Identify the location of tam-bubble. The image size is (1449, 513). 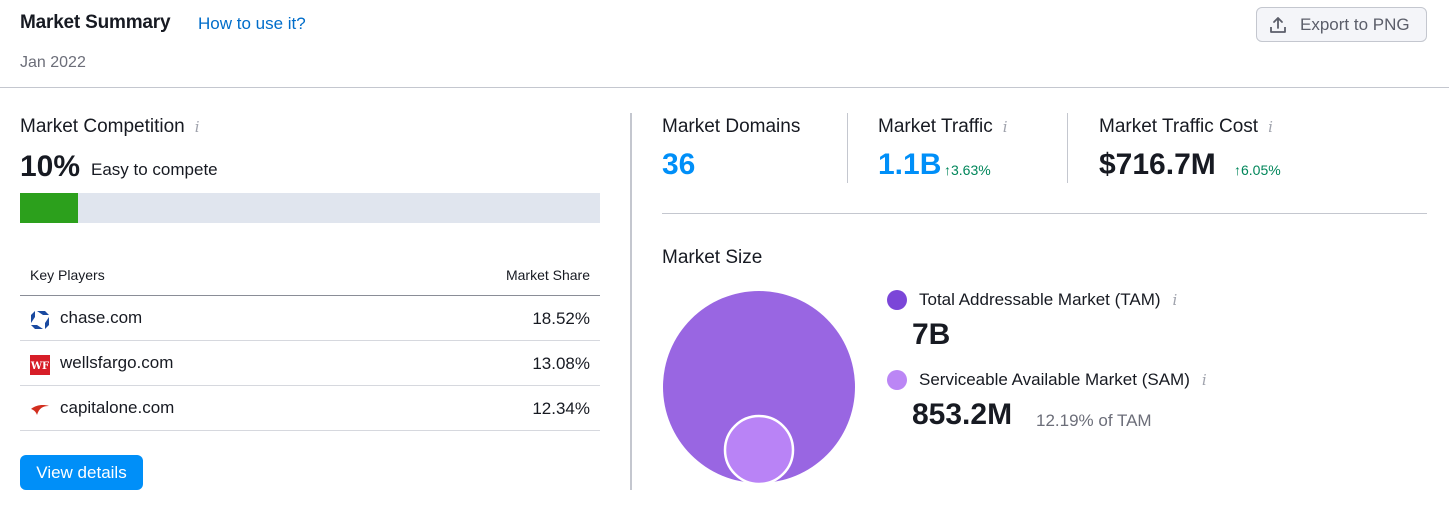
(759, 387).